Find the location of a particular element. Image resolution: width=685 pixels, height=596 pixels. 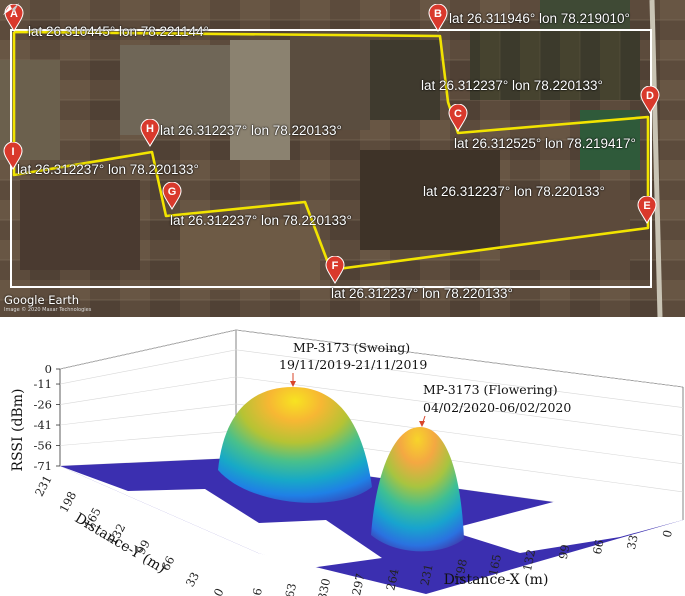

svg-text: G is located at coordinates (172, 192).